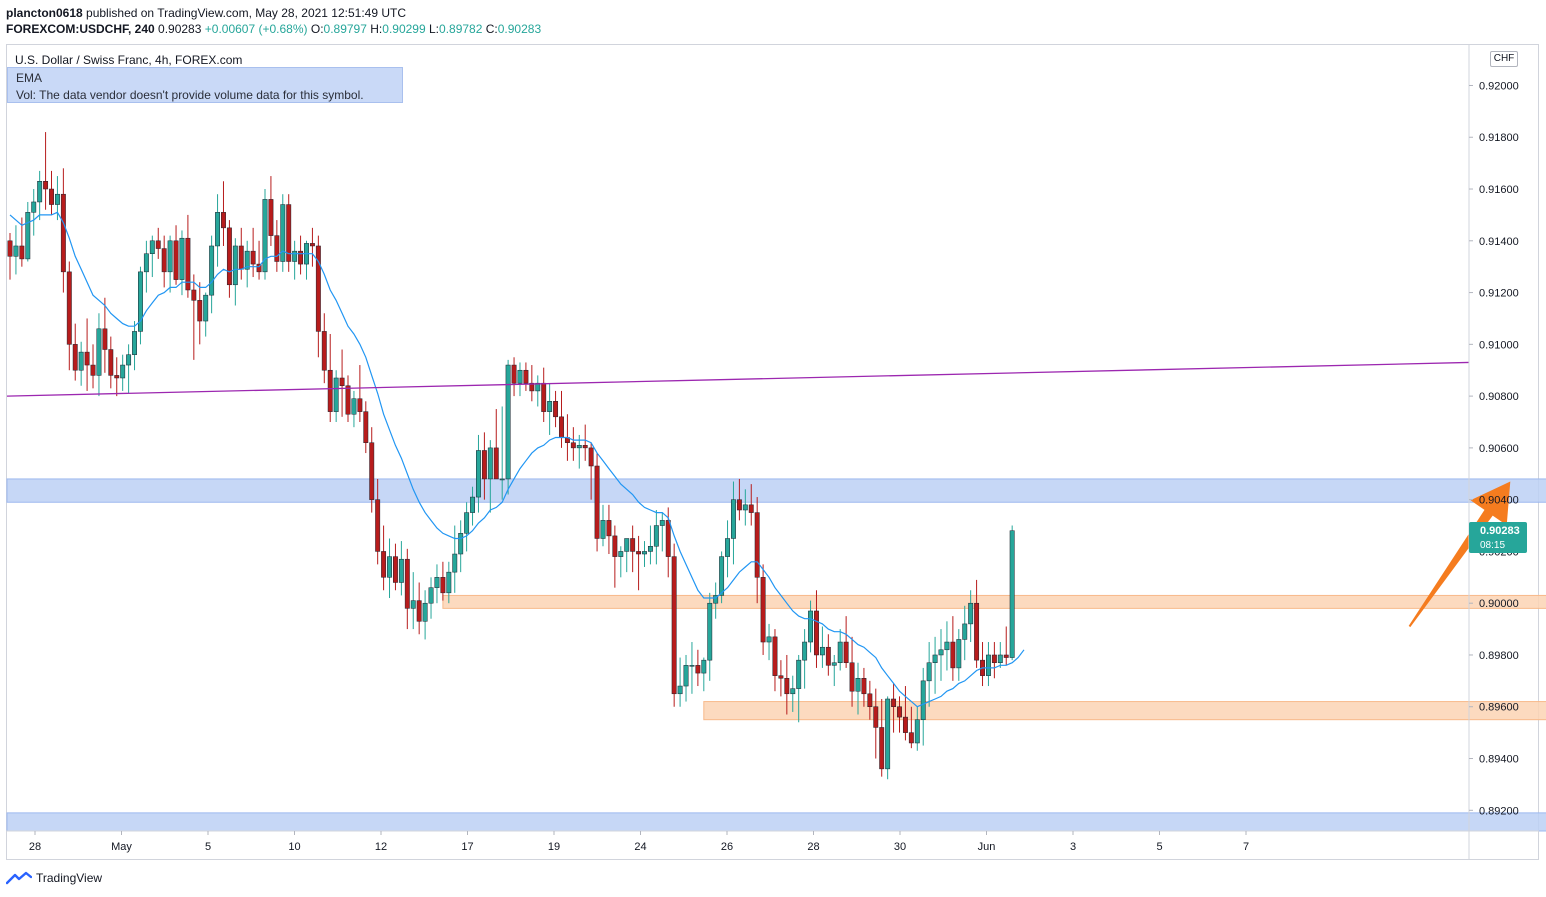 This screenshot has height=897, width=1546. Describe the element at coordinates (491, 29) in the screenshot. I see `close-label: C:` at that location.